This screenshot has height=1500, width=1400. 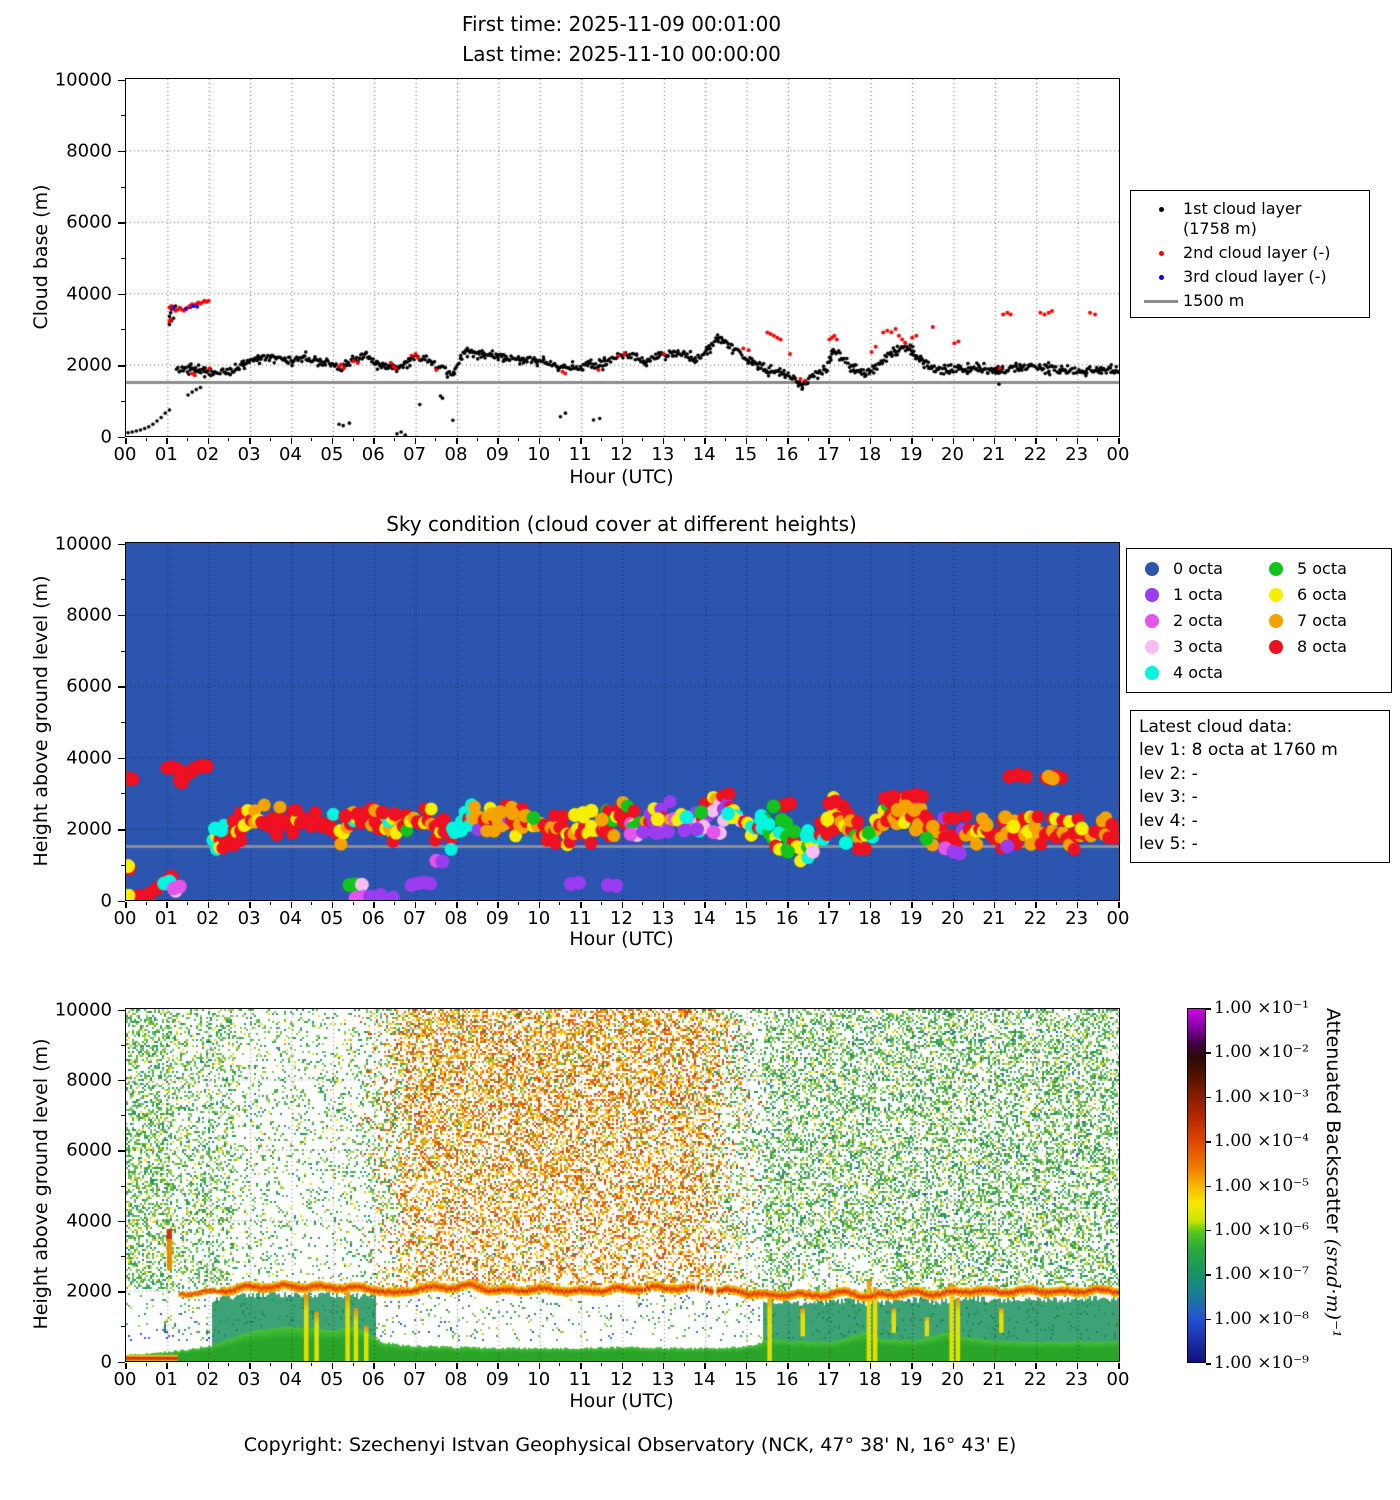 What do you see at coordinates (89, 758) in the screenshot?
I see `panel2-y-tick-label: 4000` at bounding box center [89, 758].